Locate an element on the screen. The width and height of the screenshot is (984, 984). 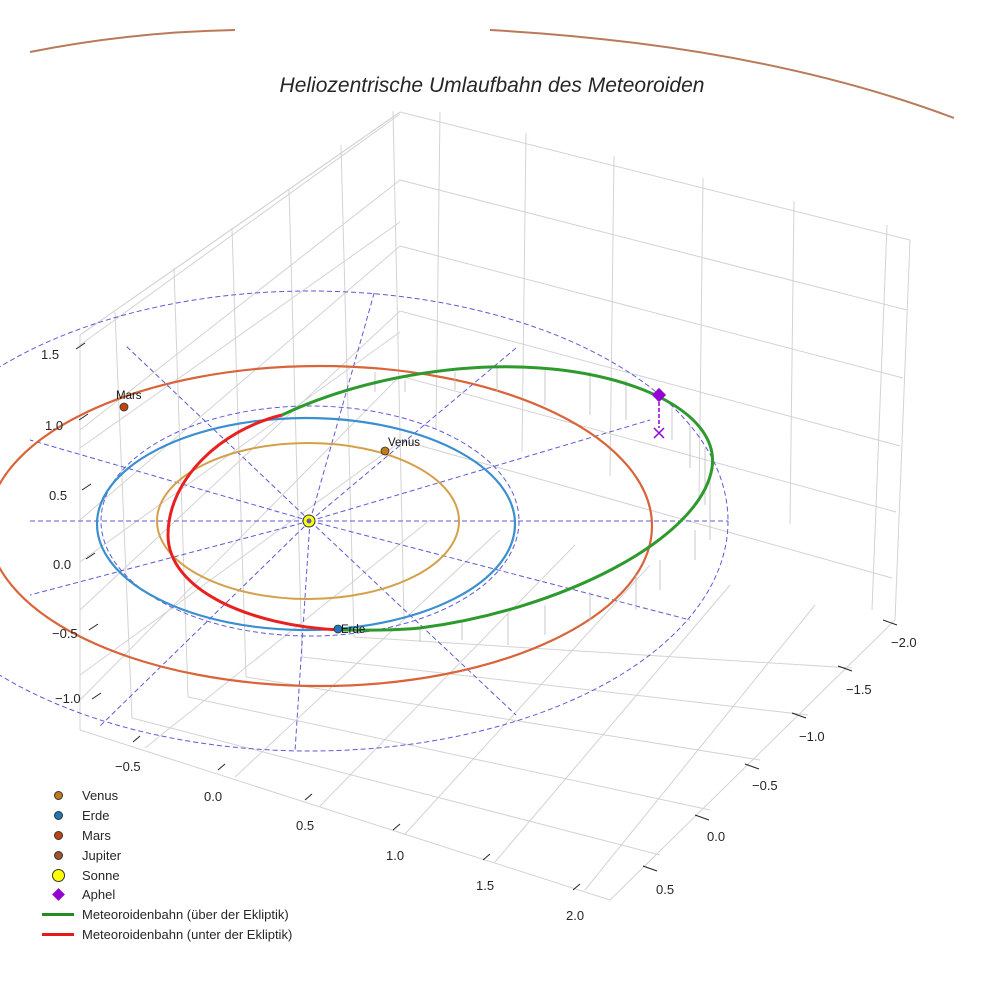
green-line-legend-icon is located at coordinates (58, 914).